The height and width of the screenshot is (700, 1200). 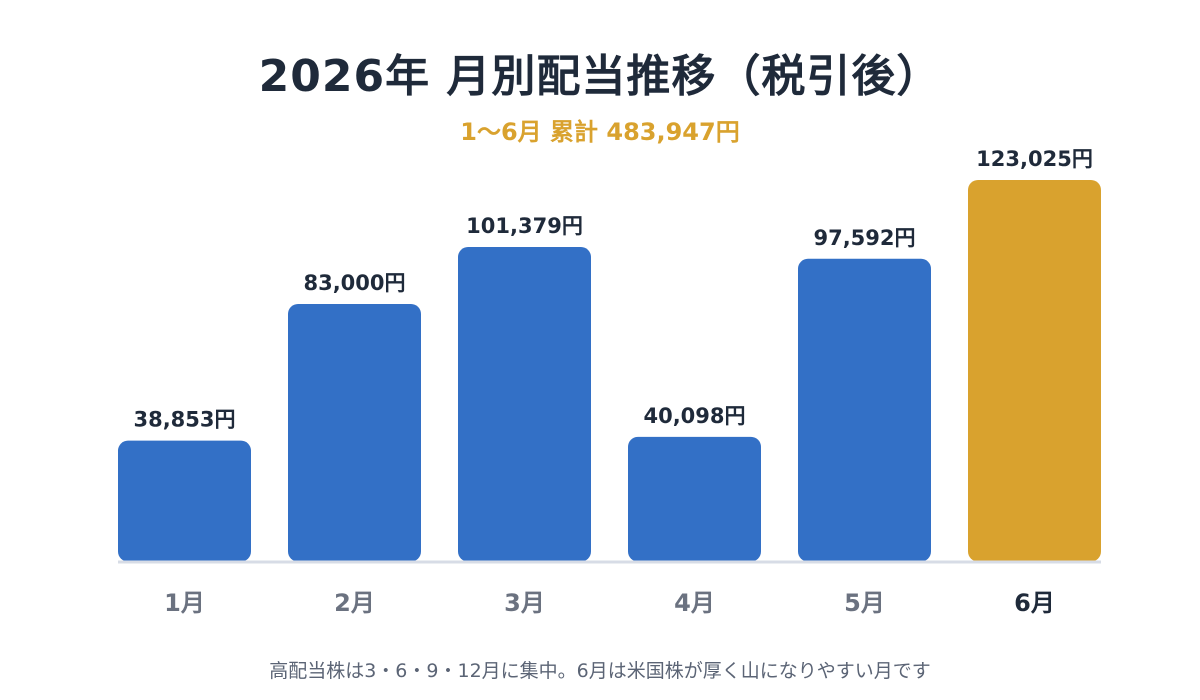 I want to click on bar-value-label: 123,025円, so click(x=1034, y=159).